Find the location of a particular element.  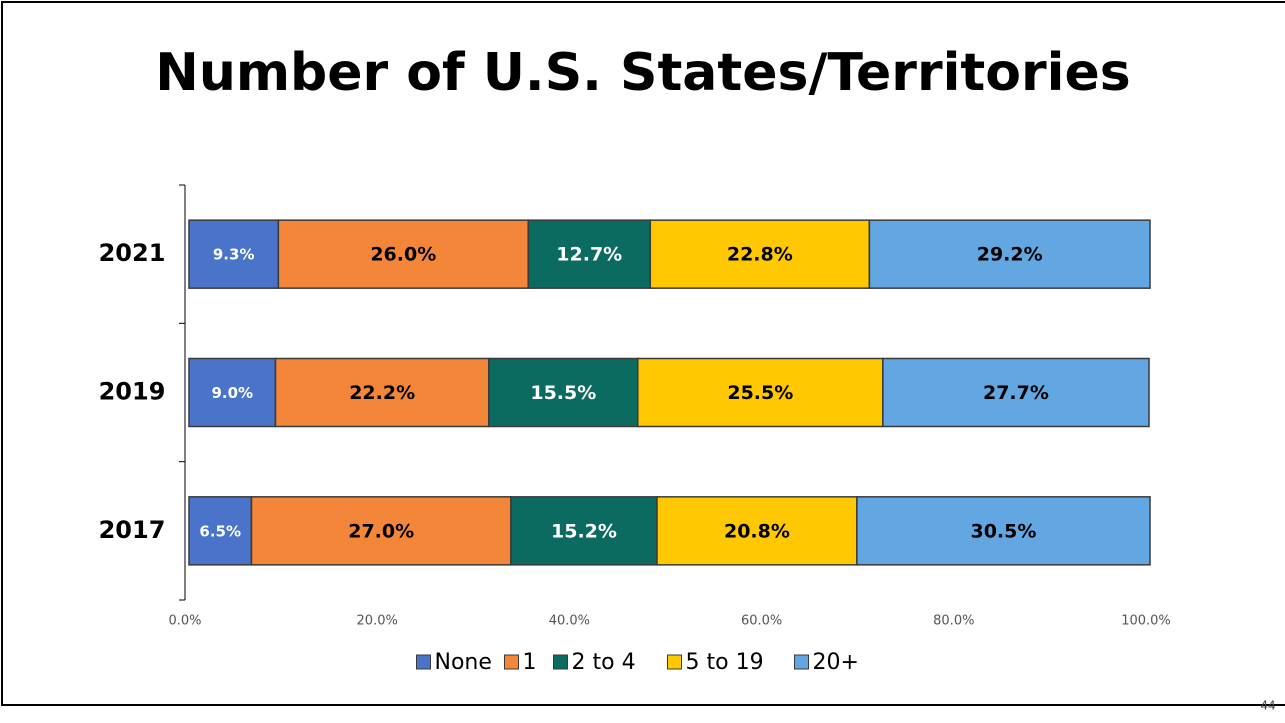

data-label: 30.5% is located at coordinates (1003, 531).